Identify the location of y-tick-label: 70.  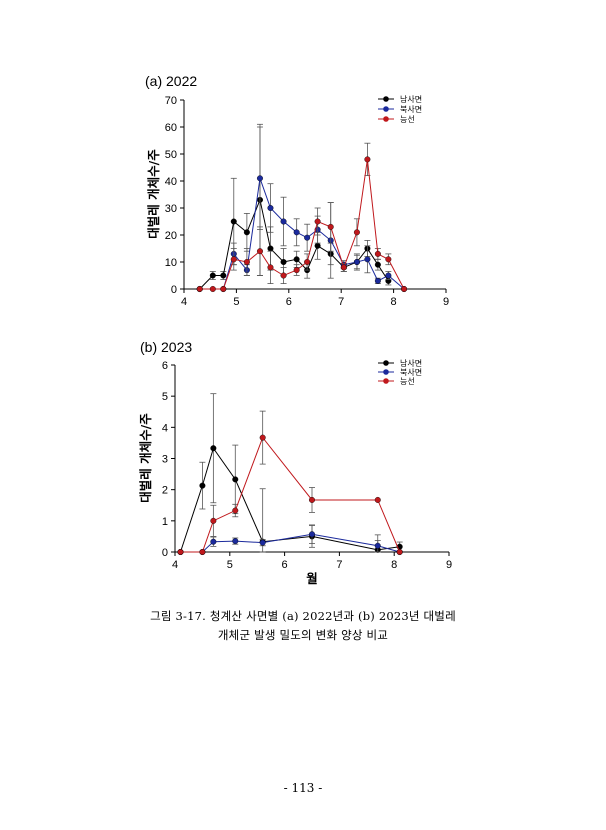
(171, 101).